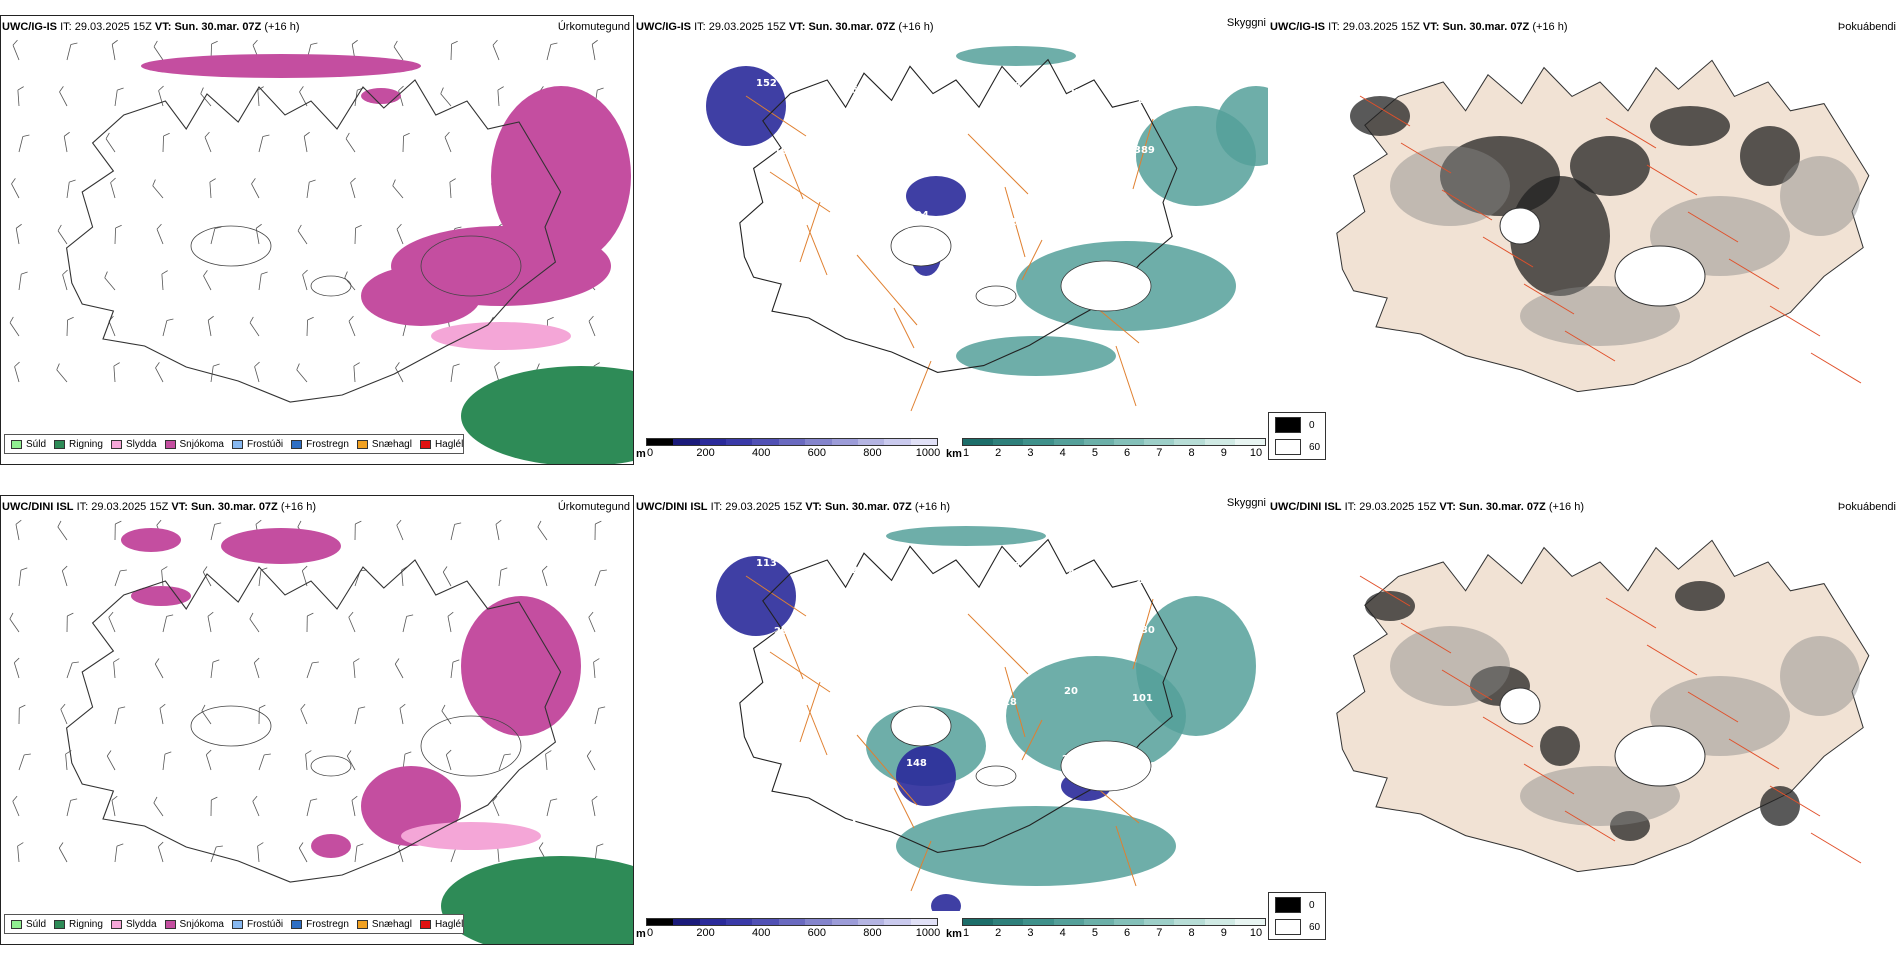 The width and height of the screenshot is (1900, 960). I want to click on cloud-base-value-label: 22, so click(919, 97).